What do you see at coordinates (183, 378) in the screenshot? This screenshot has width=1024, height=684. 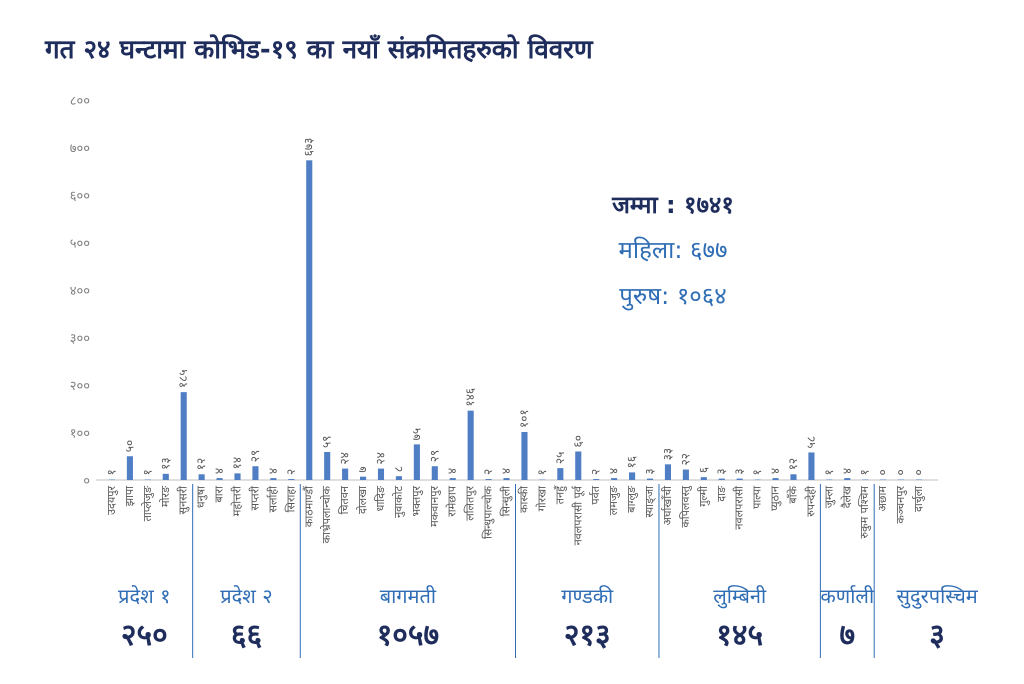 I see `data-label: १८५` at bounding box center [183, 378].